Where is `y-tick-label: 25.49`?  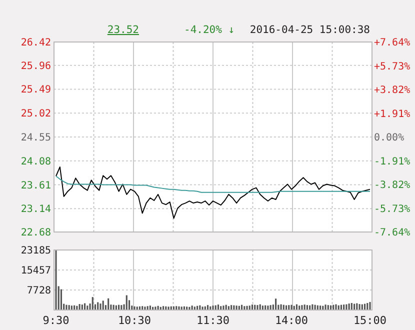 y-tick-label: 25.49 is located at coordinates (35, 90).